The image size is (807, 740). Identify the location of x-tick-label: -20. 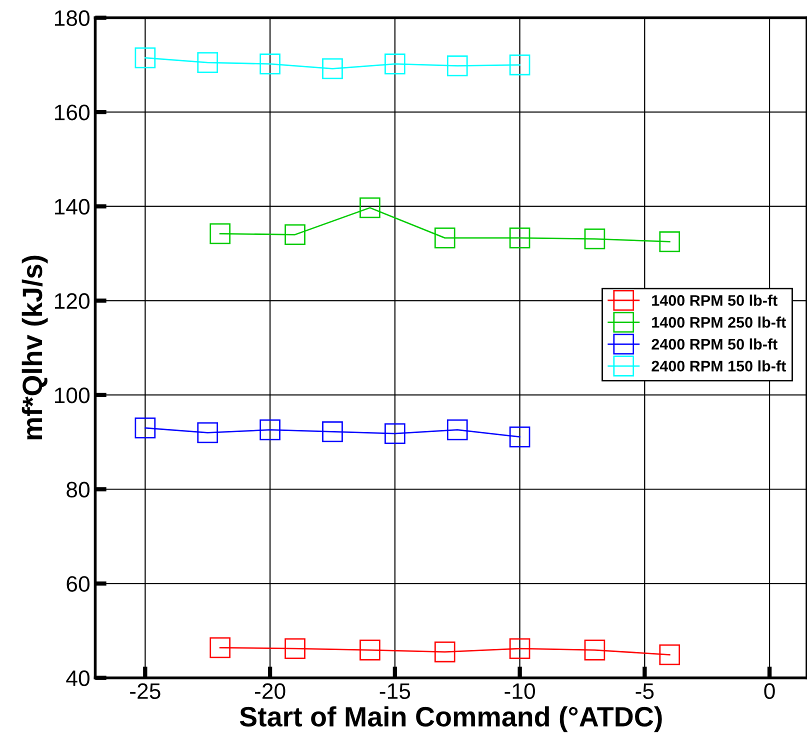
(270, 691).